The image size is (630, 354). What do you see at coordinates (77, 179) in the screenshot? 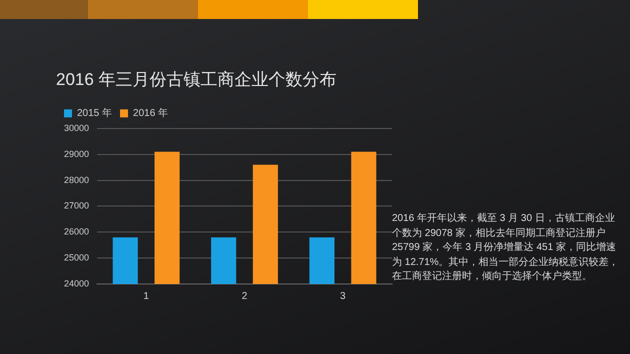
I see `y-tick-label: 28000` at bounding box center [77, 179].